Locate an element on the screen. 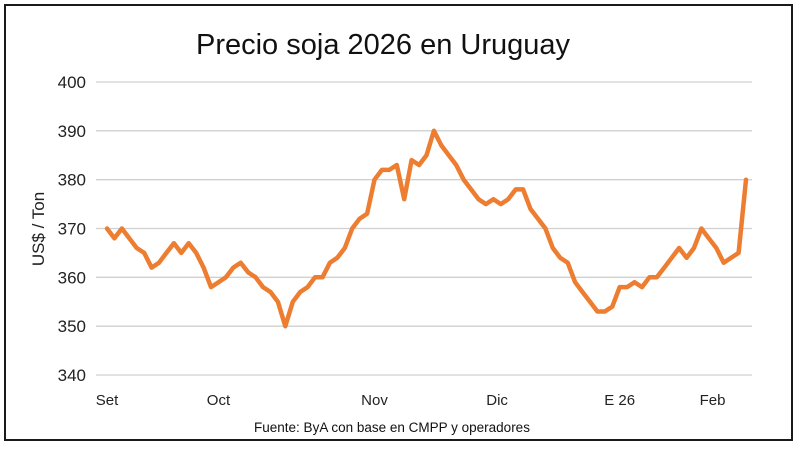 The width and height of the screenshot is (800, 450). chart-title: Precio soja 2026 en Uruguay is located at coordinates (383, 45).